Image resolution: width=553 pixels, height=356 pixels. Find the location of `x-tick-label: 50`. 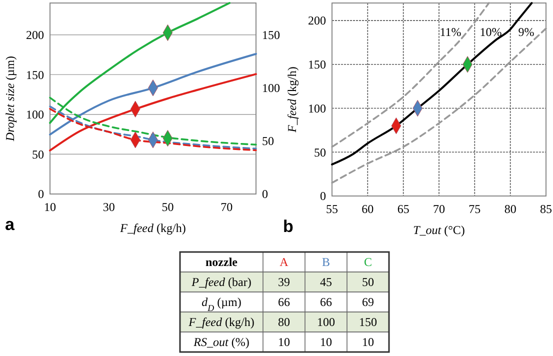

x-tick-label: 50 is located at coordinates (168, 207).